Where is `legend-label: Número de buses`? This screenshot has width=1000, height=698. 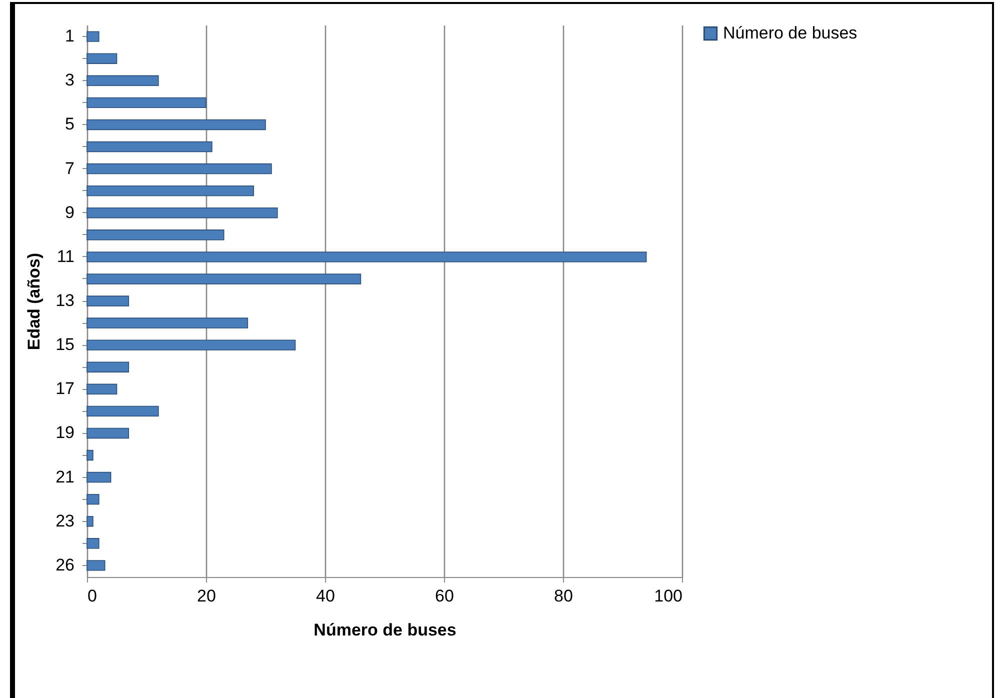
legend-label: Número de buses is located at coordinates (790, 33).